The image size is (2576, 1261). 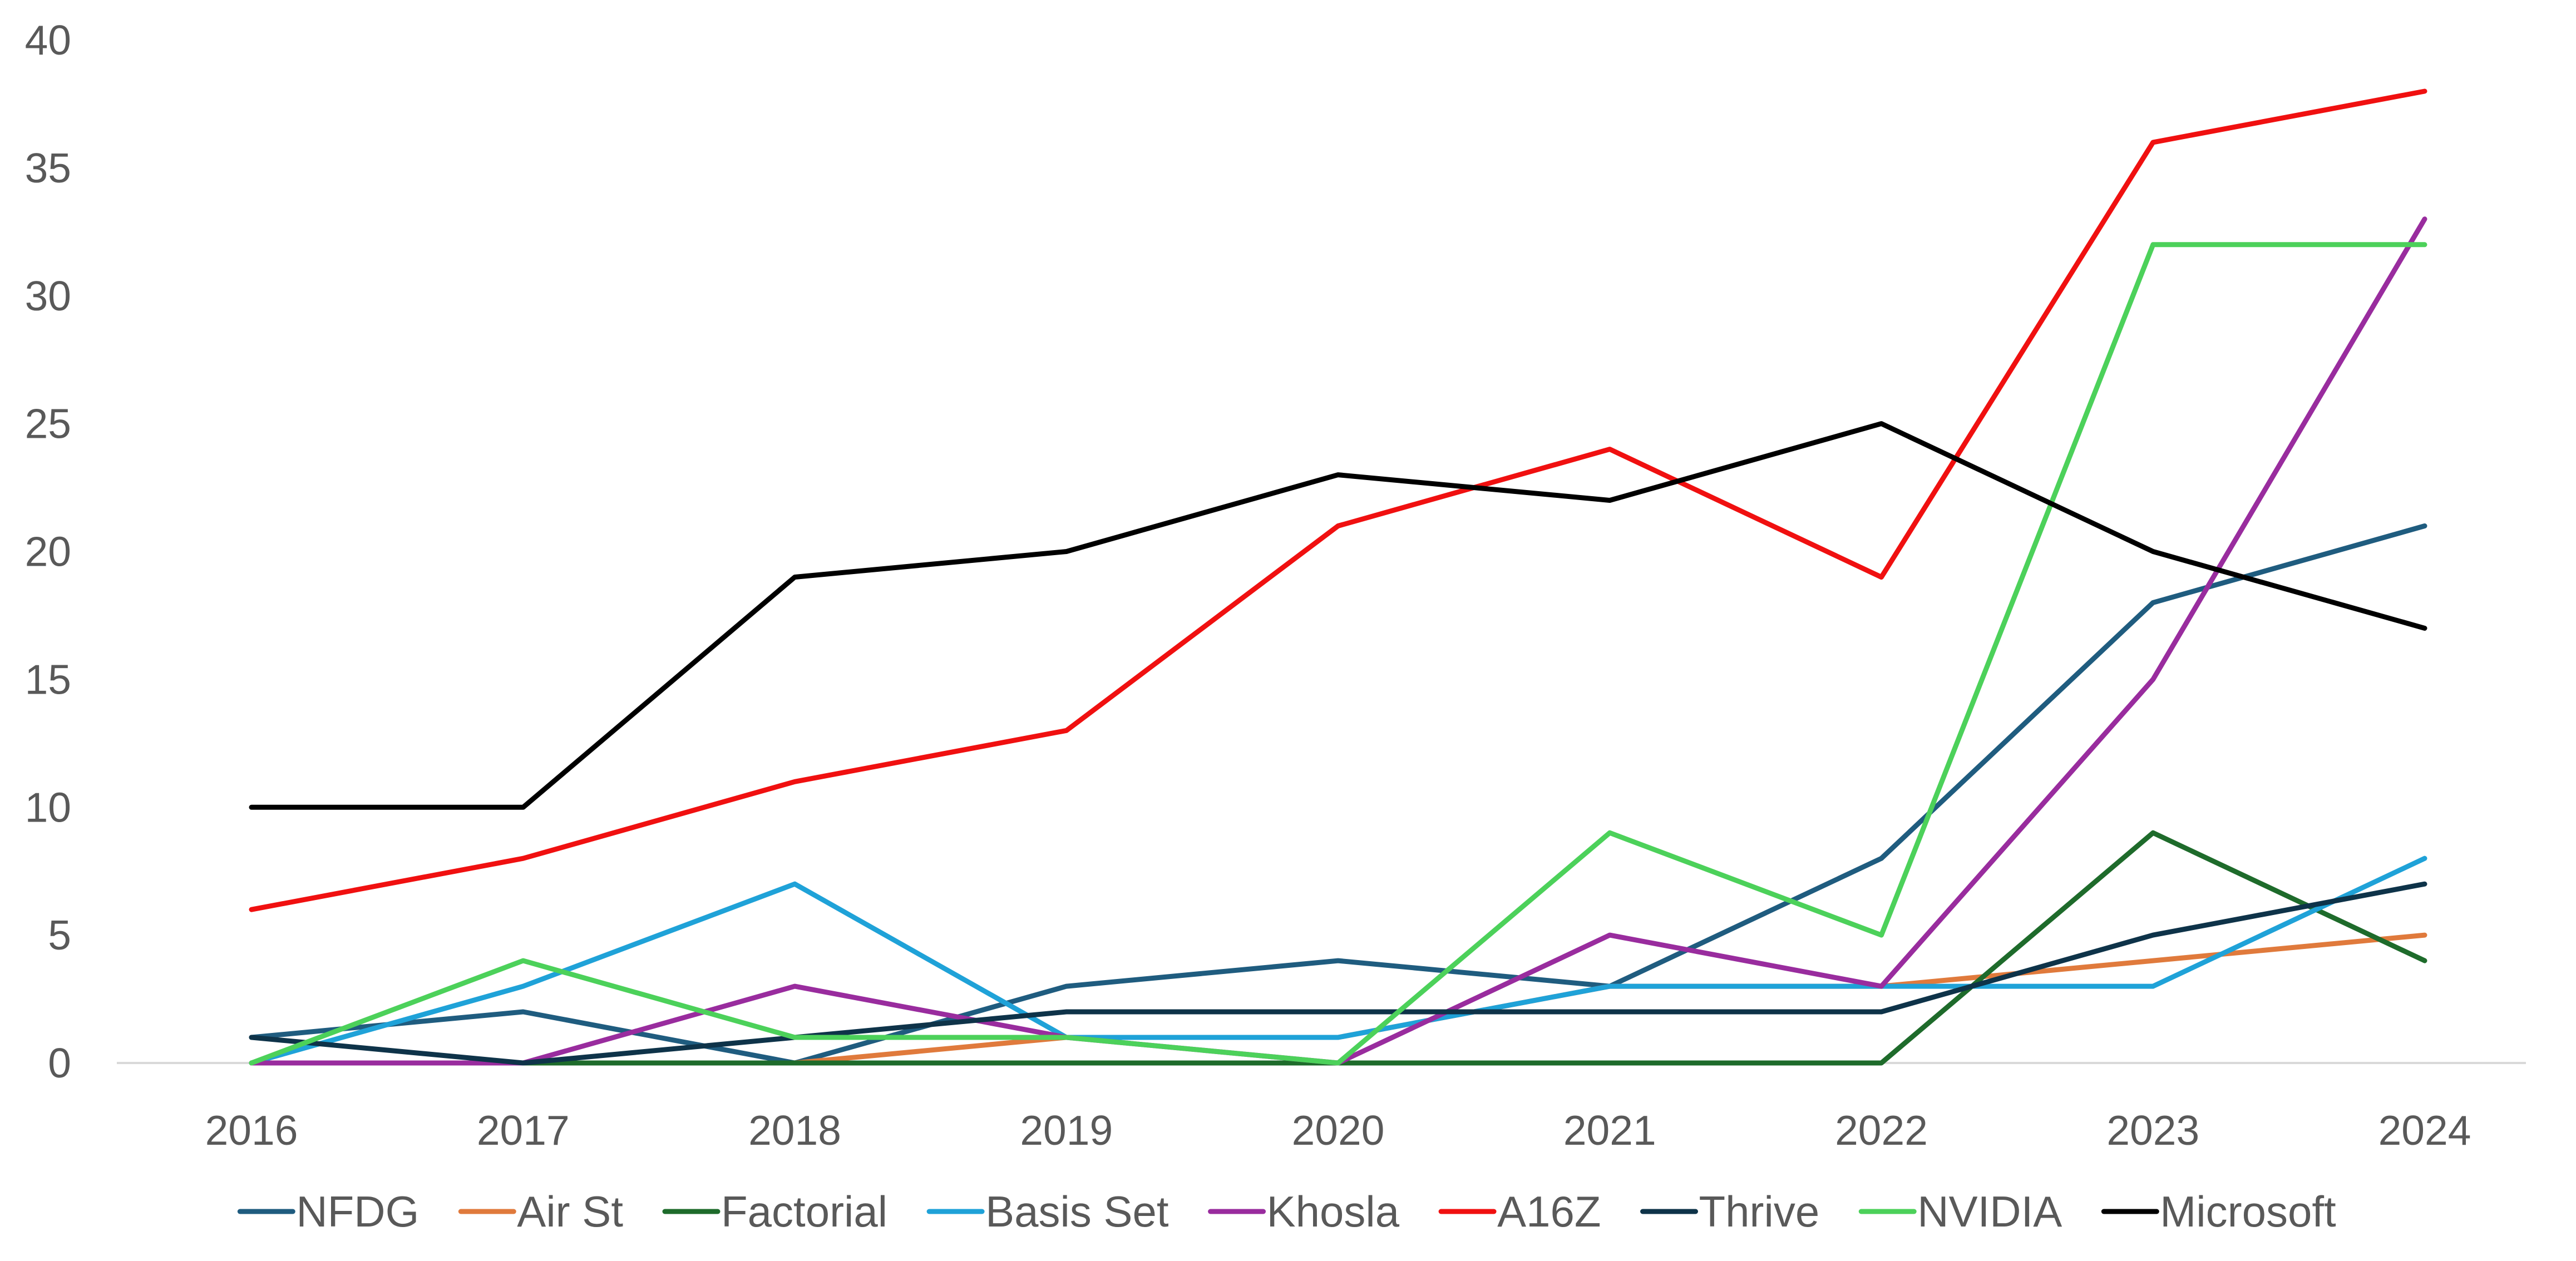 I want to click on y-tick-label: 25, so click(x=48, y=423).